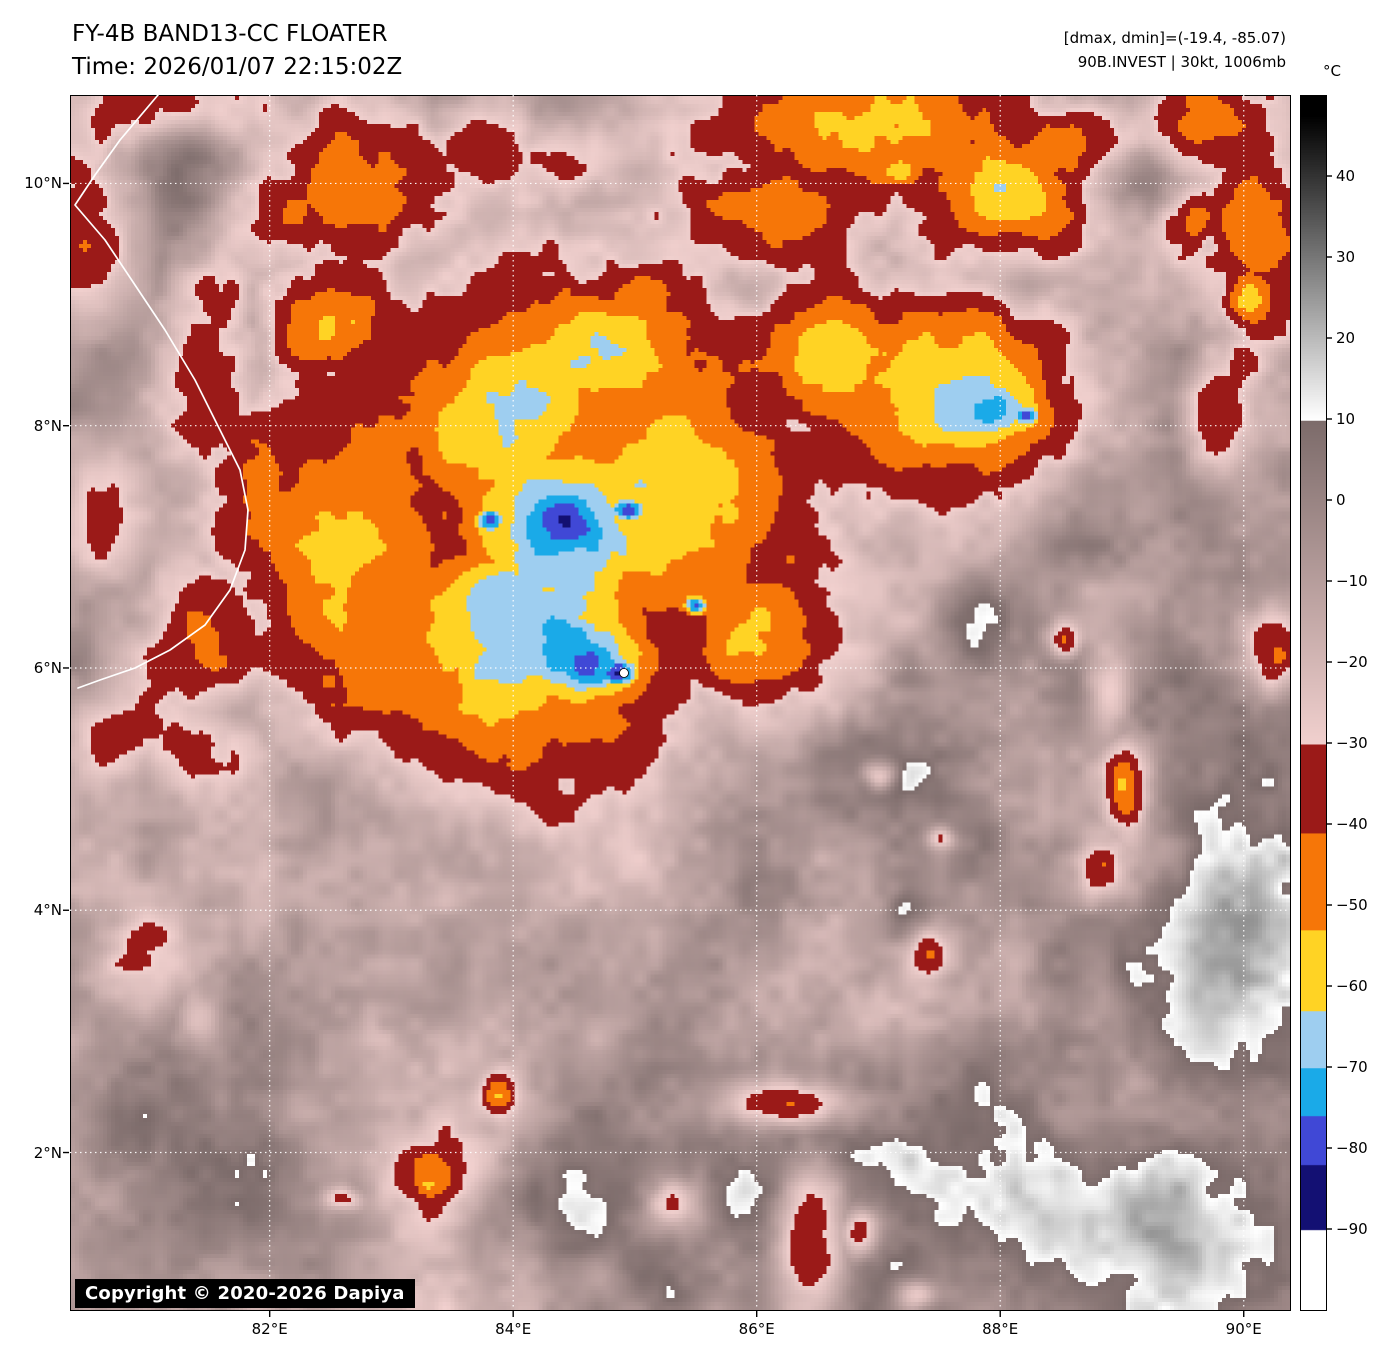 This screenshot has width=1390, height=1359. Describe the element at coordinates (1332, 71) in the screenshot. I see `colorbar-unit-label: °C` at that location.